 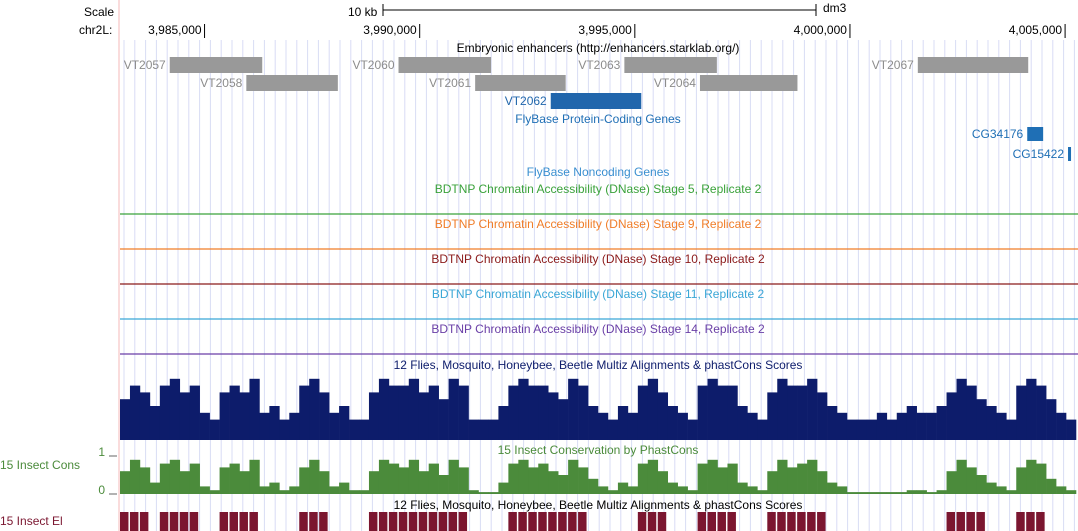 I want to click on gene, so click(x=1035, y=134).